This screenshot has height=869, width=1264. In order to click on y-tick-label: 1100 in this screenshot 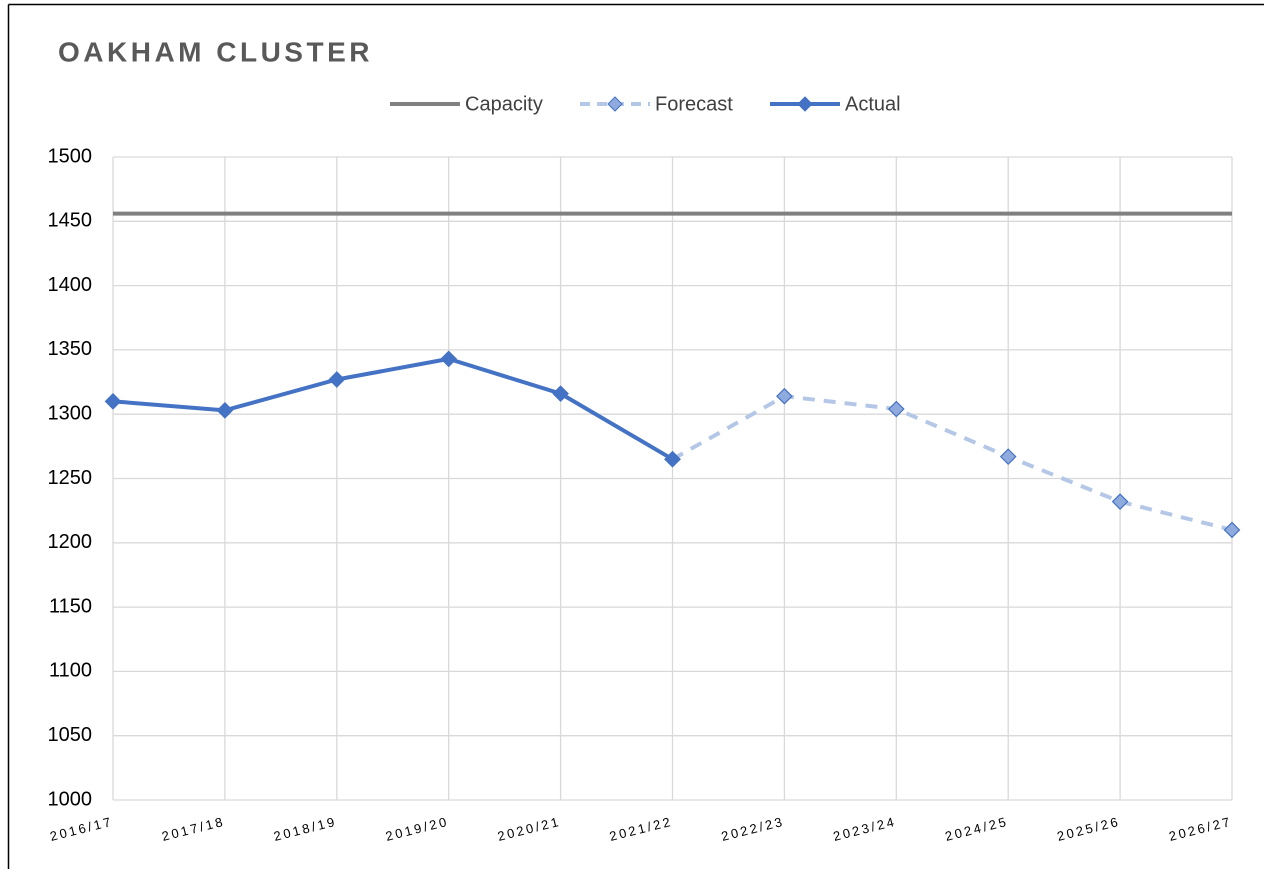, I will do `click(70, 671)`.